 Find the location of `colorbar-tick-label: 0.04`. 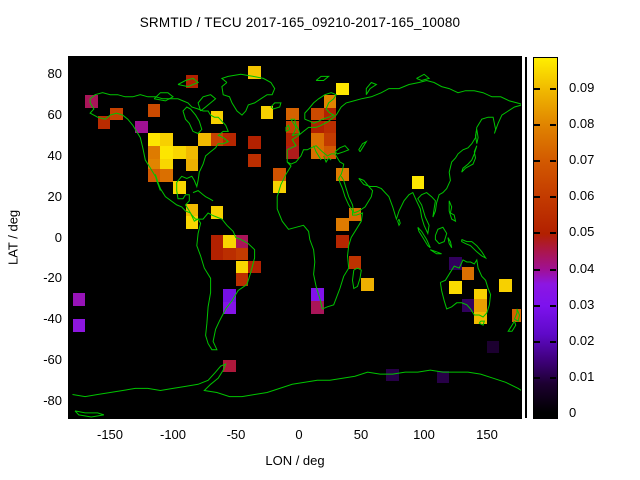

colorbar-tick-label: 0.04 is located at coordinates (582, 268).